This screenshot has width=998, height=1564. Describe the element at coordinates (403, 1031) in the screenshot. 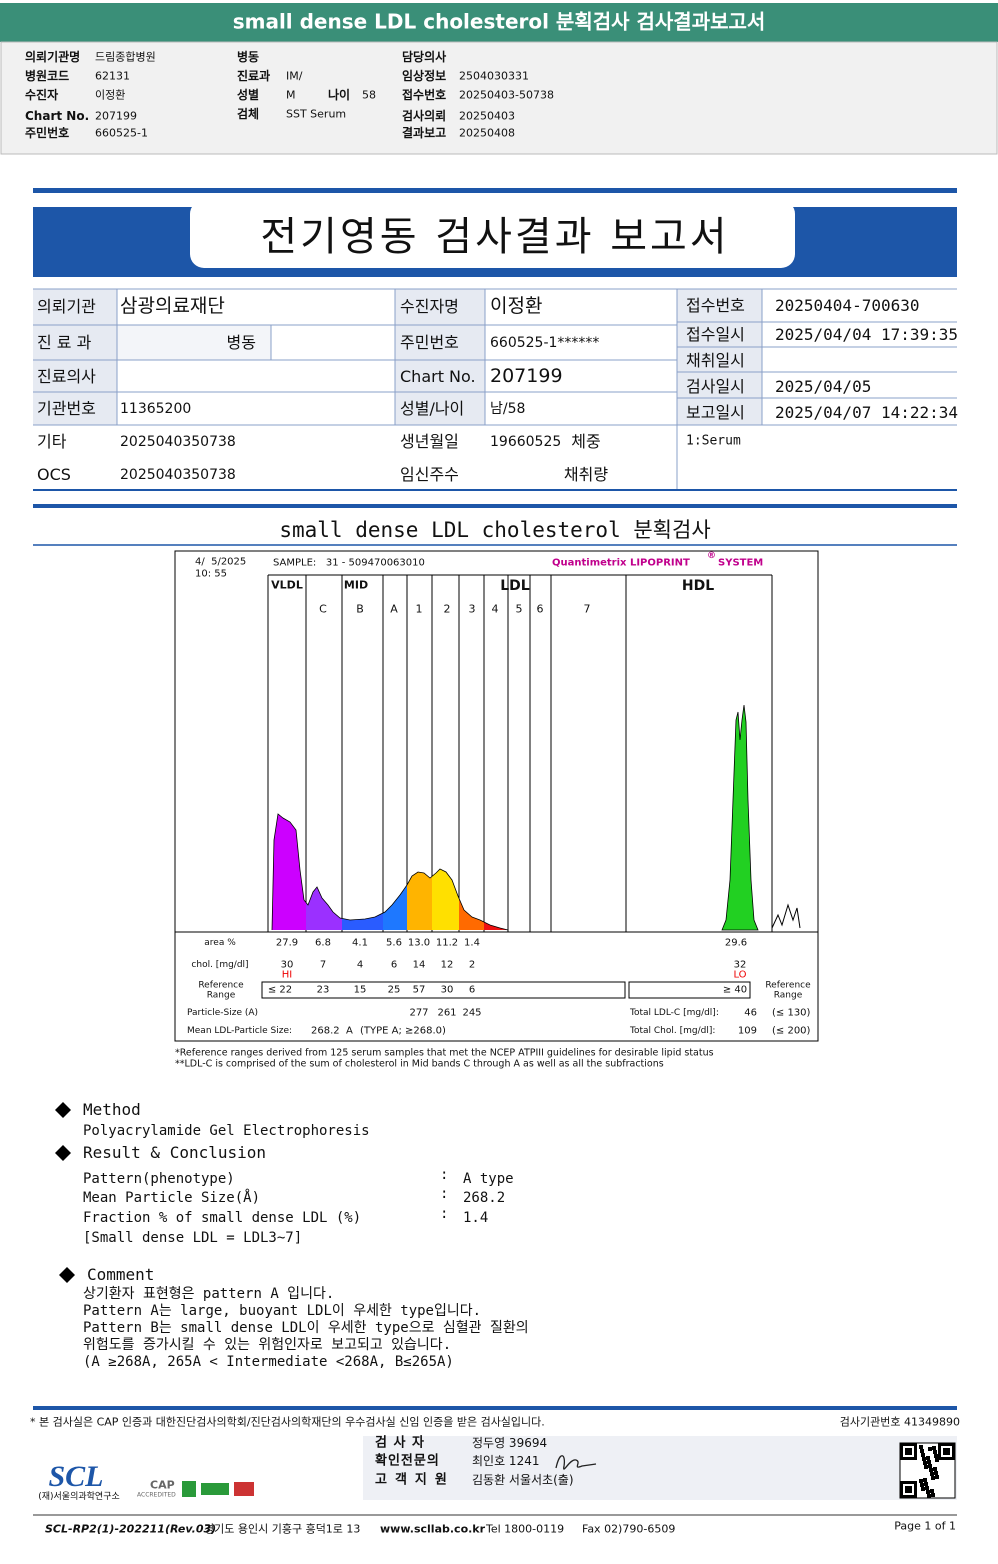

I see `mean-type: (TYPE A; ≥268.0)` at that location.